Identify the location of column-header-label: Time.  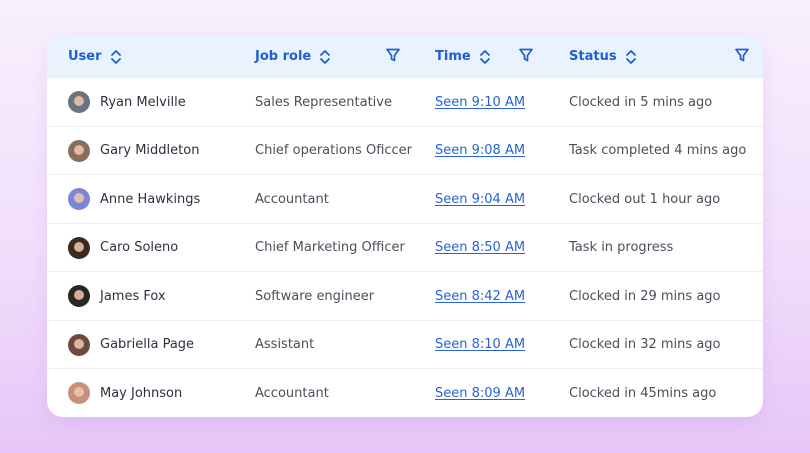
(453, 56).